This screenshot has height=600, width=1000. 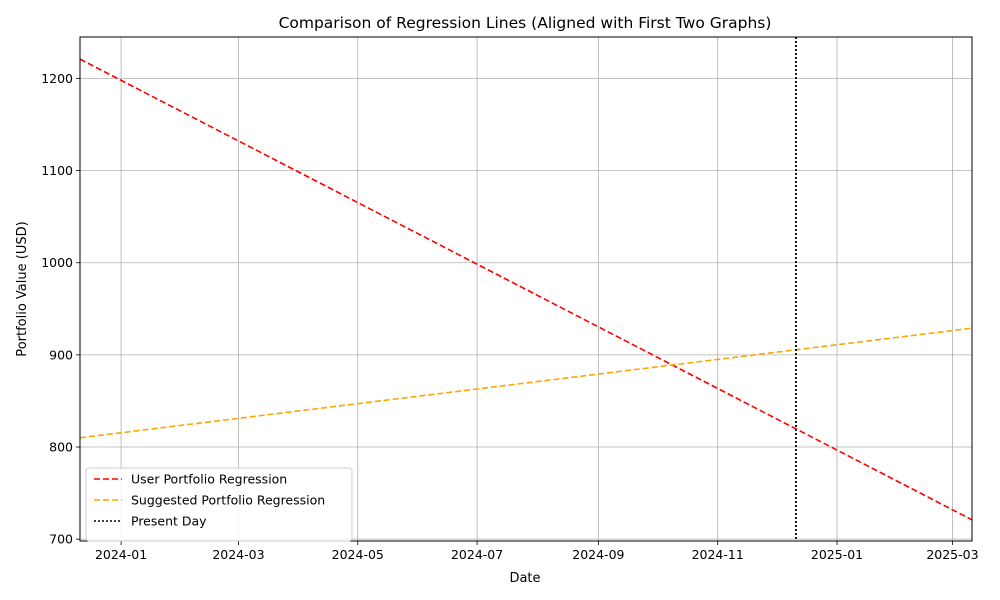 What do you see at coordinates (57, 262) in the screenshot?
I see `y-tick-label: 1000` at bounding box center [57, 262].